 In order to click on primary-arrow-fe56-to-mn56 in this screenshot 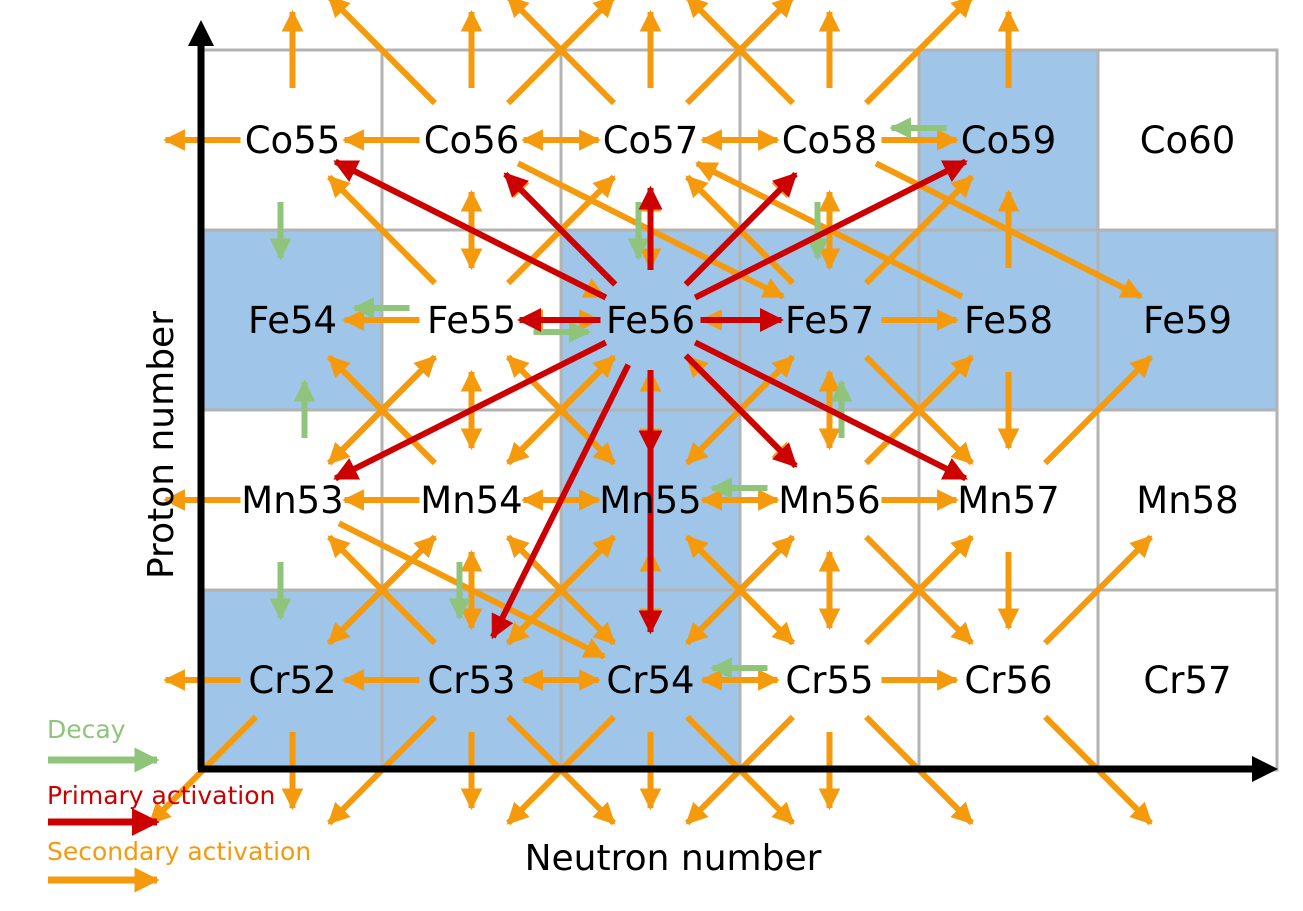, I will do `click(740, 411)`.